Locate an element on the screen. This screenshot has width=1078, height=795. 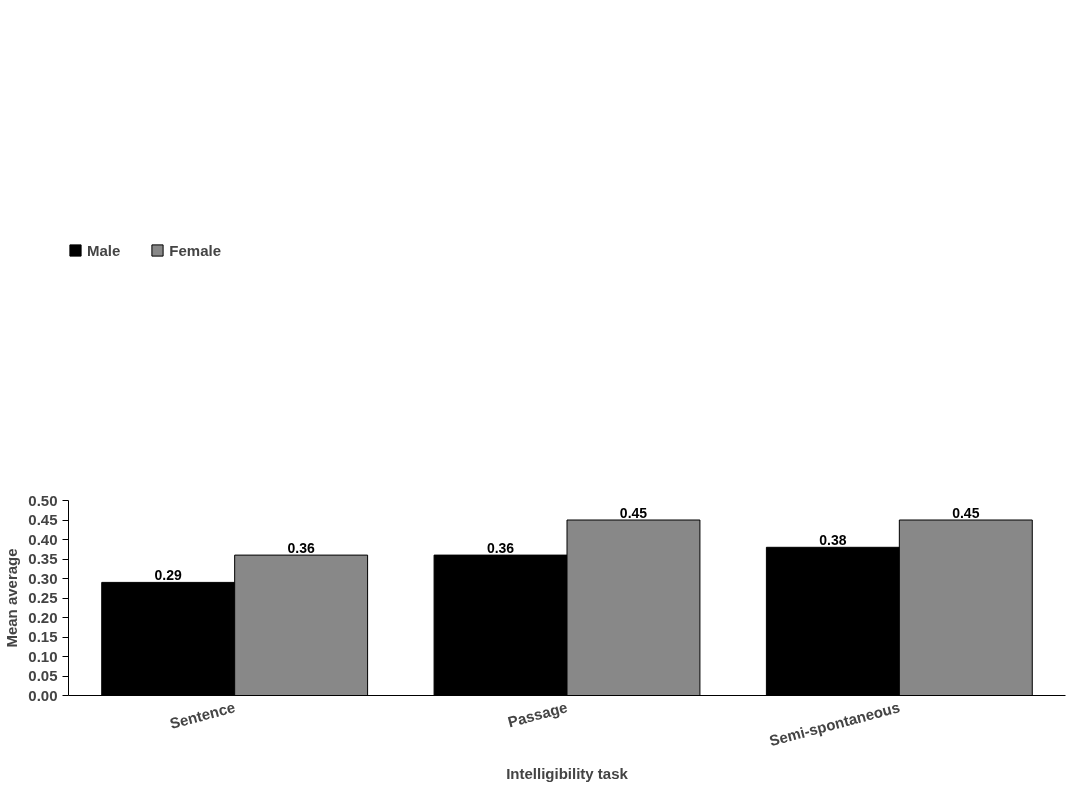
y-tick-label: 0.05 is located at coordinates (43, 675).